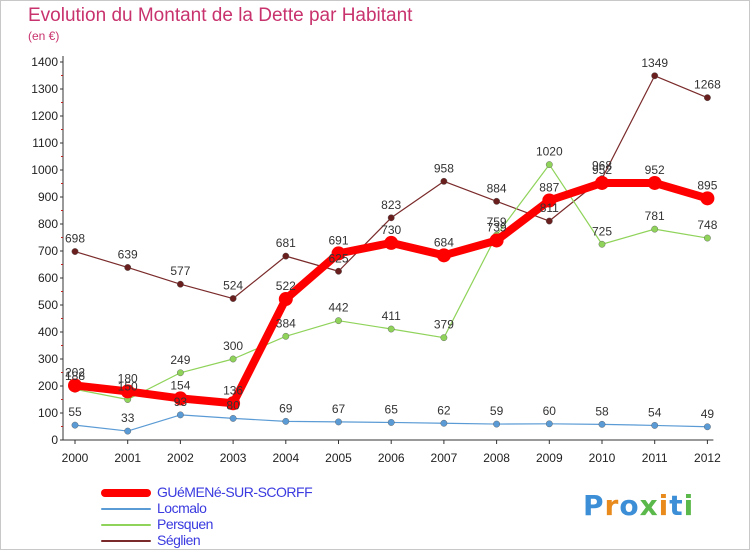 The image size is (750, 550). I want to click on data-label: 300, so click(233, 346).